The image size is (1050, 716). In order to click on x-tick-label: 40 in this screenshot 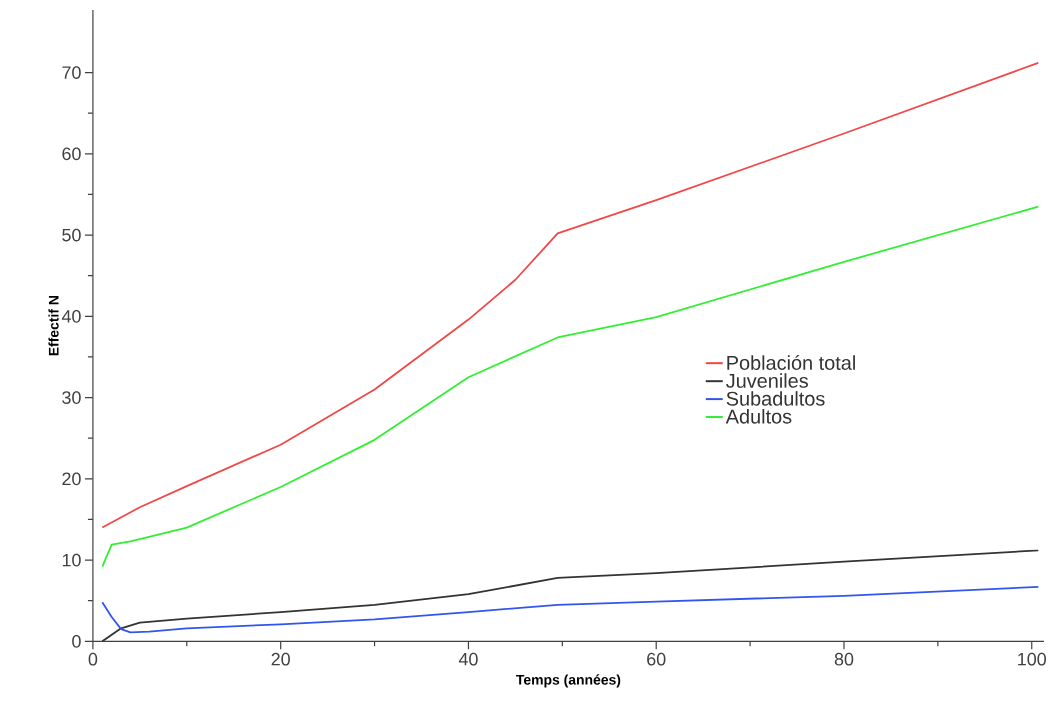, I will do `click(468, 659)`.